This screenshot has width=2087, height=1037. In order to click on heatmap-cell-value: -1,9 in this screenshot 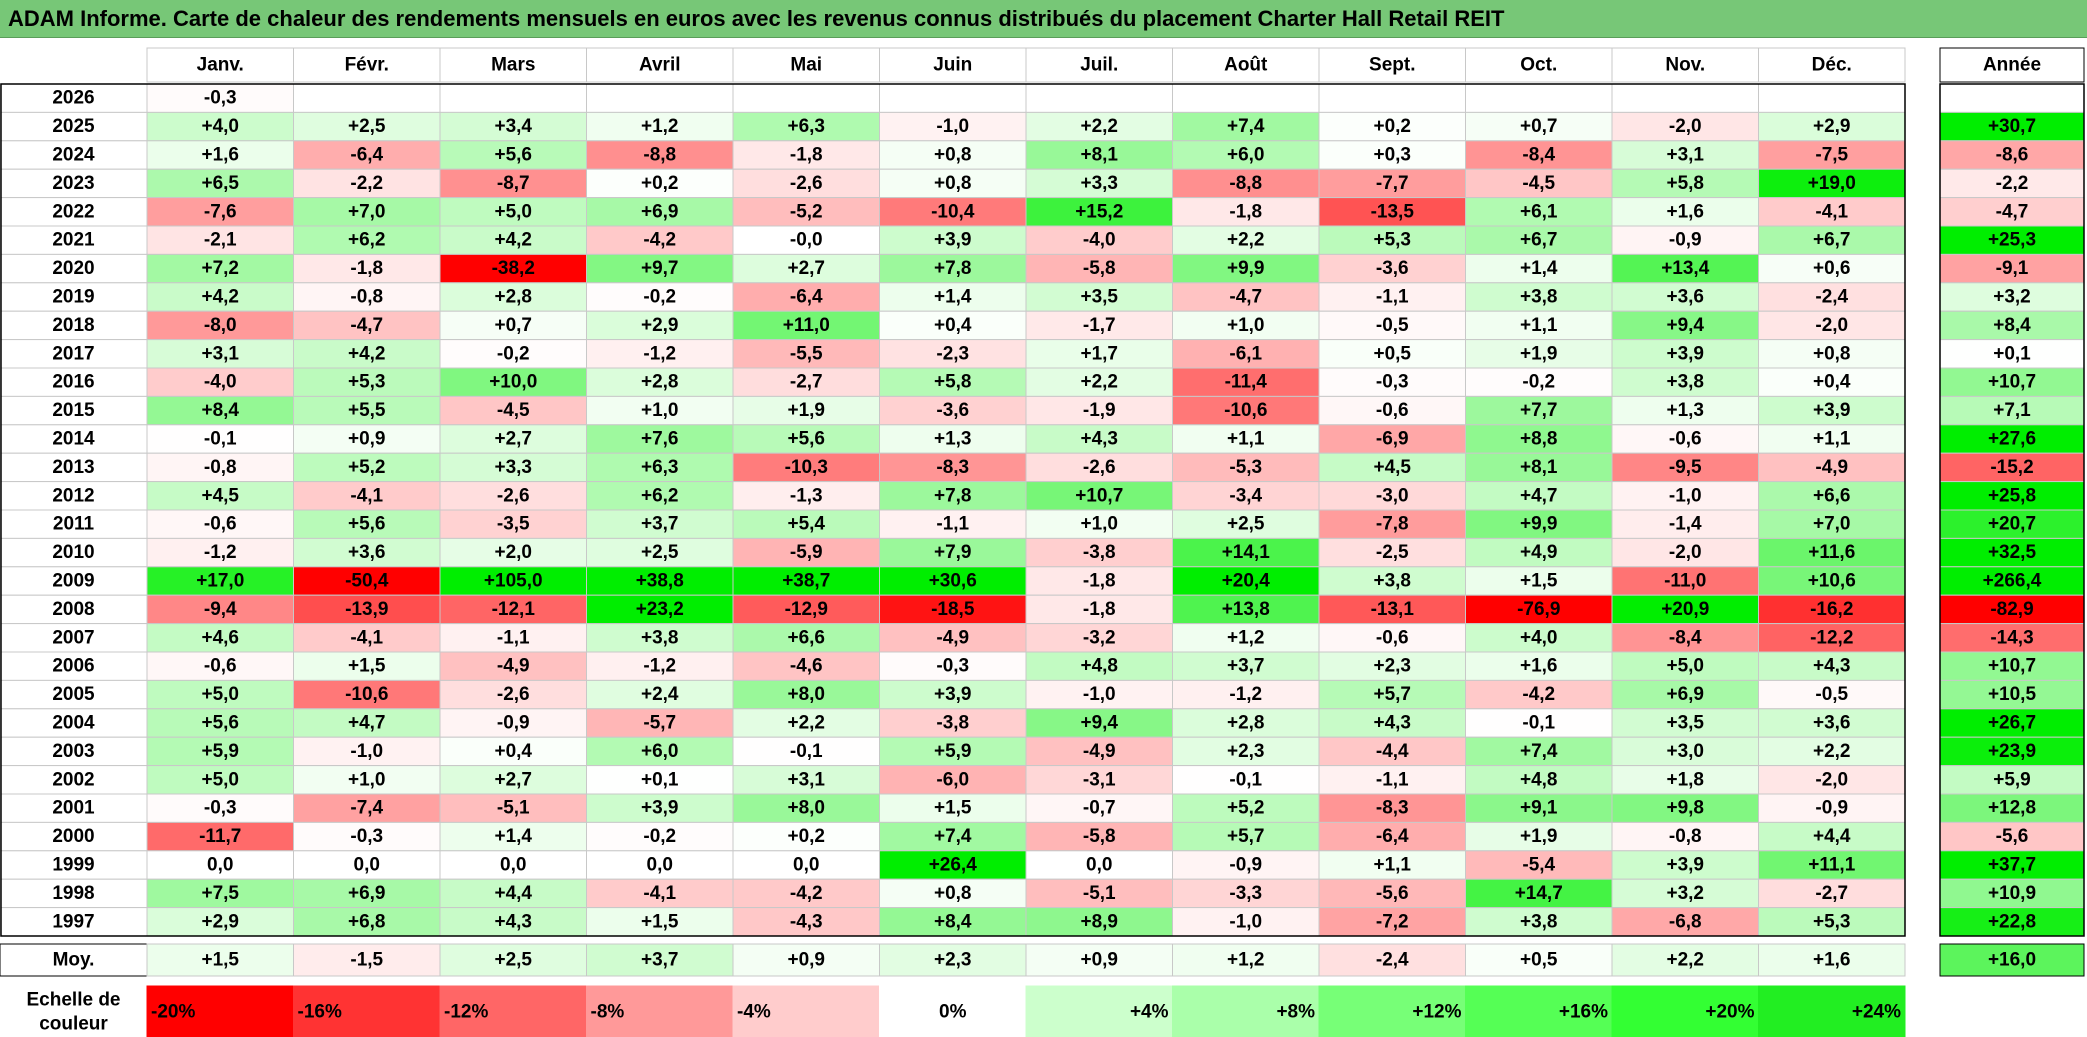, I will do `click(1099, 410)`.